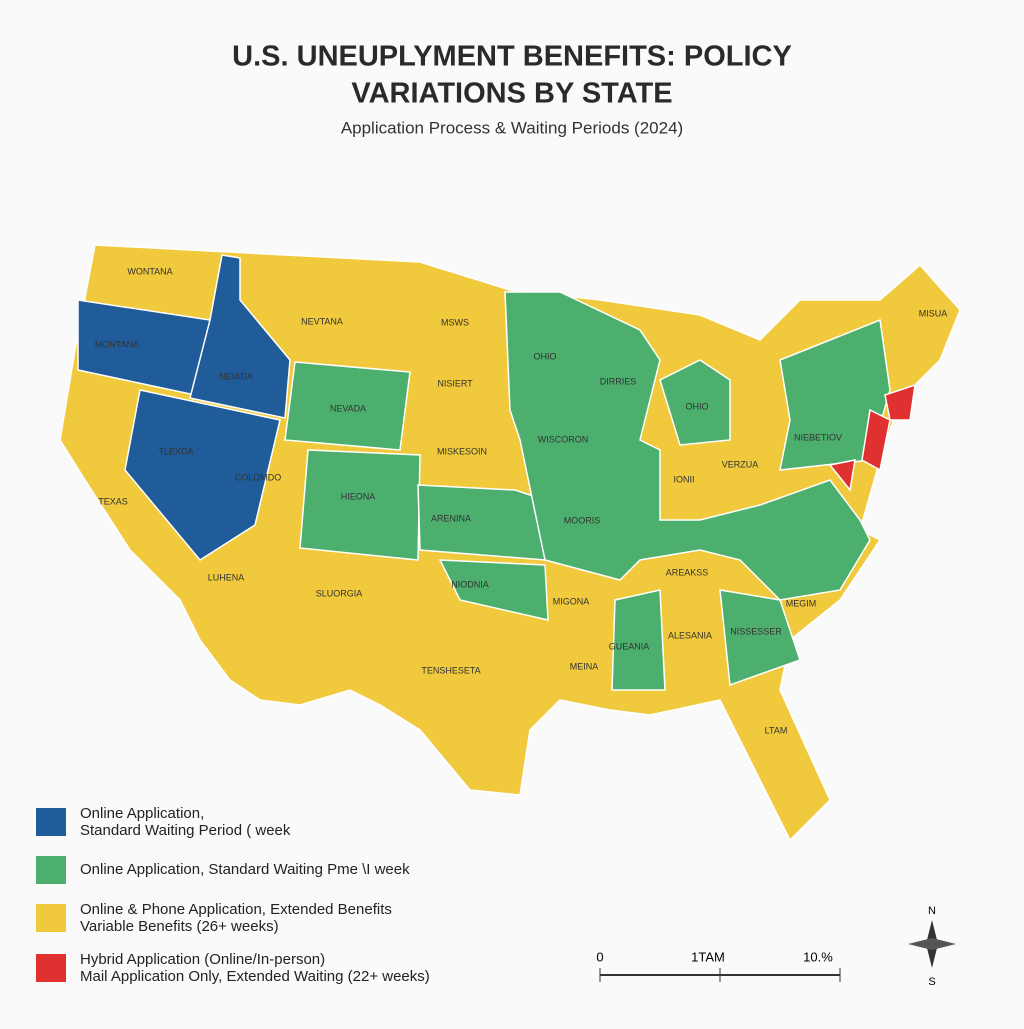  What do you see at coordinates (801, 603) in the screenshot?
I see `state-label: MEGIM` at bounding box center [801, 603].